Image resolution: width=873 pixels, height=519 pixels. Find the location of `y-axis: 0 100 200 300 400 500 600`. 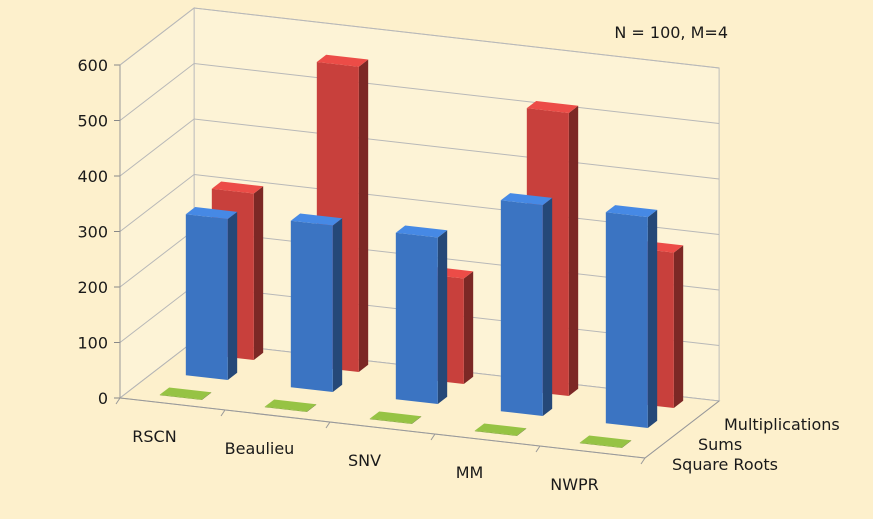

y-axis: 0 100 200 300 400 500 600 is located at coordinates (99, 232).